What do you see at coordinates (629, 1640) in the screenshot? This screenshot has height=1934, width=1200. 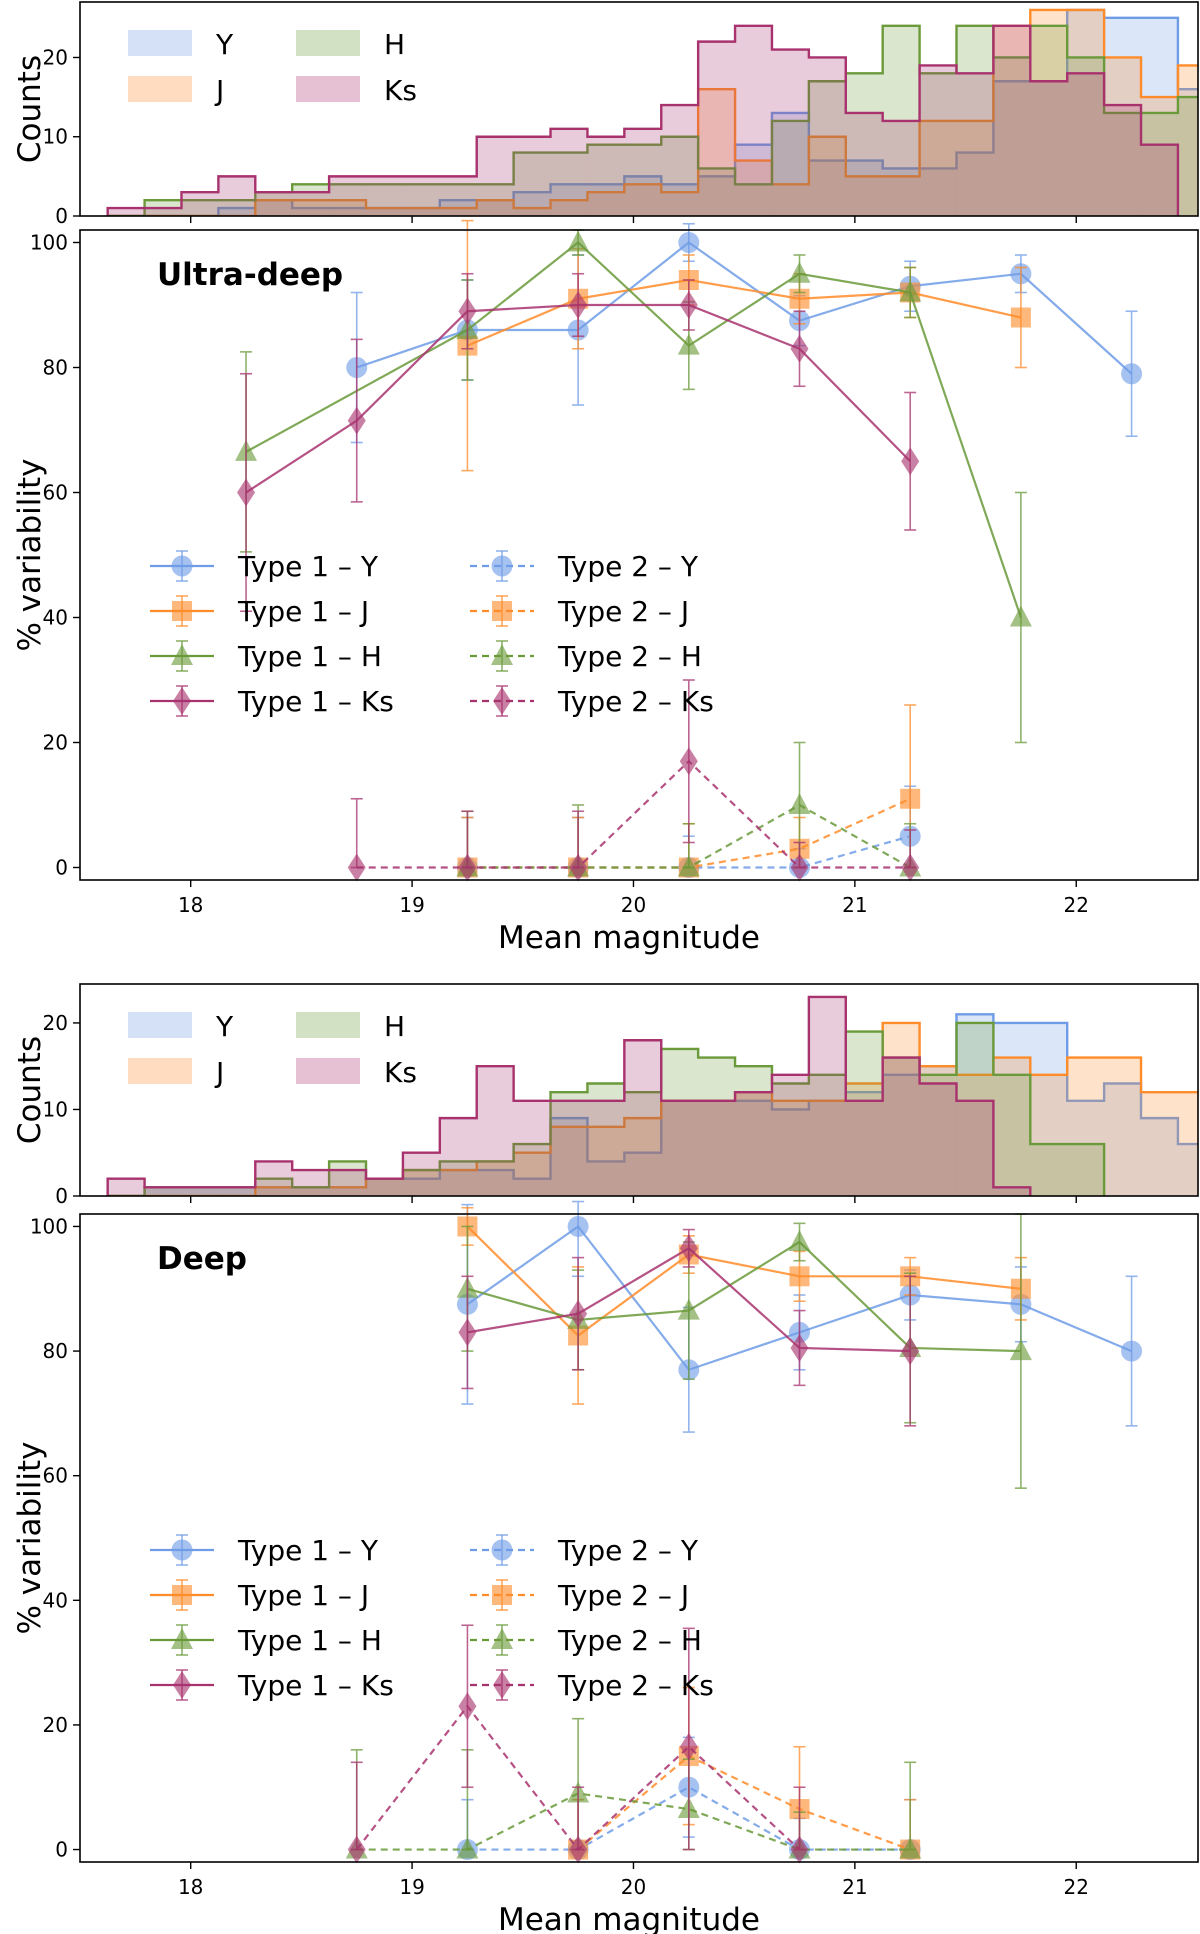 I see `legend-label: Type 2 – H` at bounding box center [629, 1640].